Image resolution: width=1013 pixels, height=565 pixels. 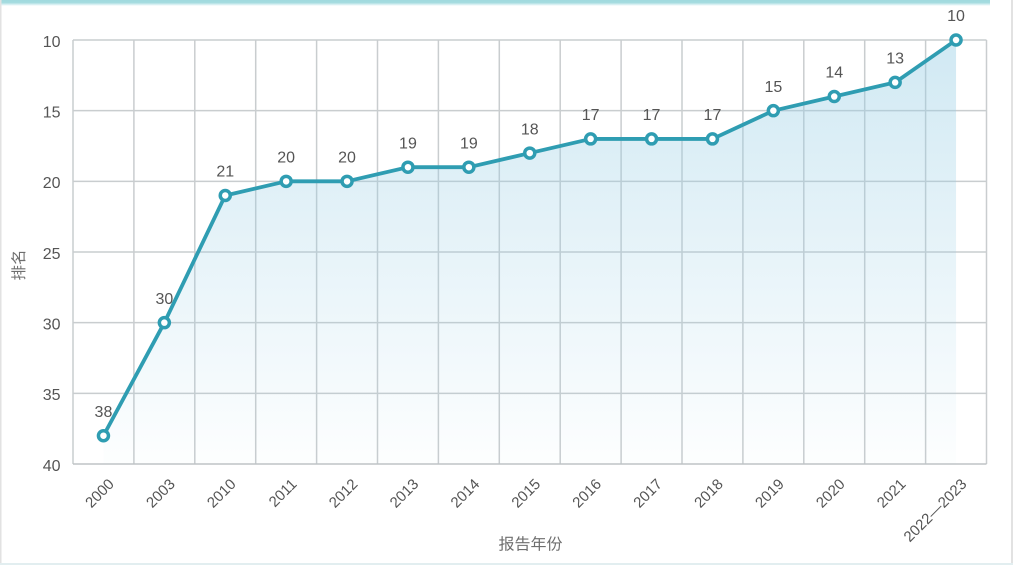 What do you see at coordinates (834, 73) in the screenshot?
I see `svg-text: 14` at bounding box center [834, 73].